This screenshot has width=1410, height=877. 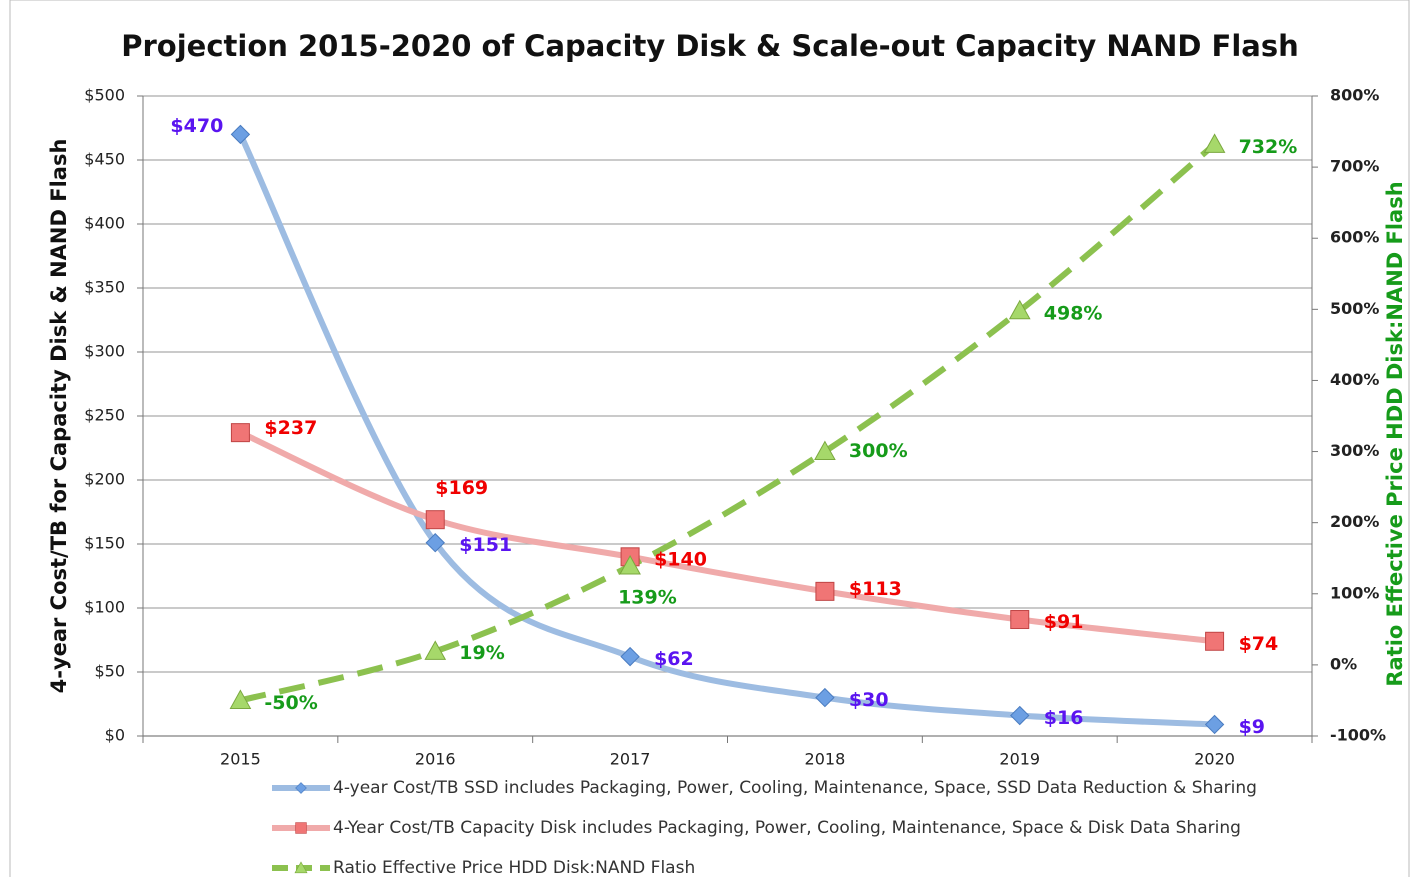 I want to click on x-tick-label: 2017, so click(x=630, y=759).